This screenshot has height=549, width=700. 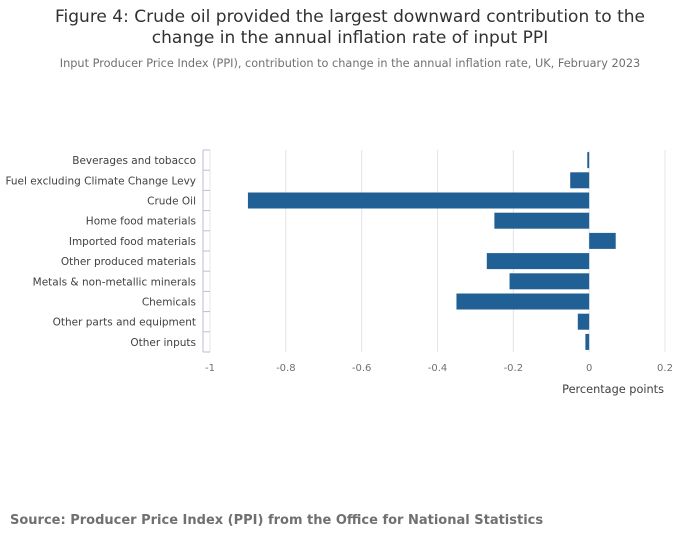 What do you see at coordinates (100, 181) in the screenshot?
I see `category-label: Fuel excluding Climate Change Levy` at bounding box center [100, 181].